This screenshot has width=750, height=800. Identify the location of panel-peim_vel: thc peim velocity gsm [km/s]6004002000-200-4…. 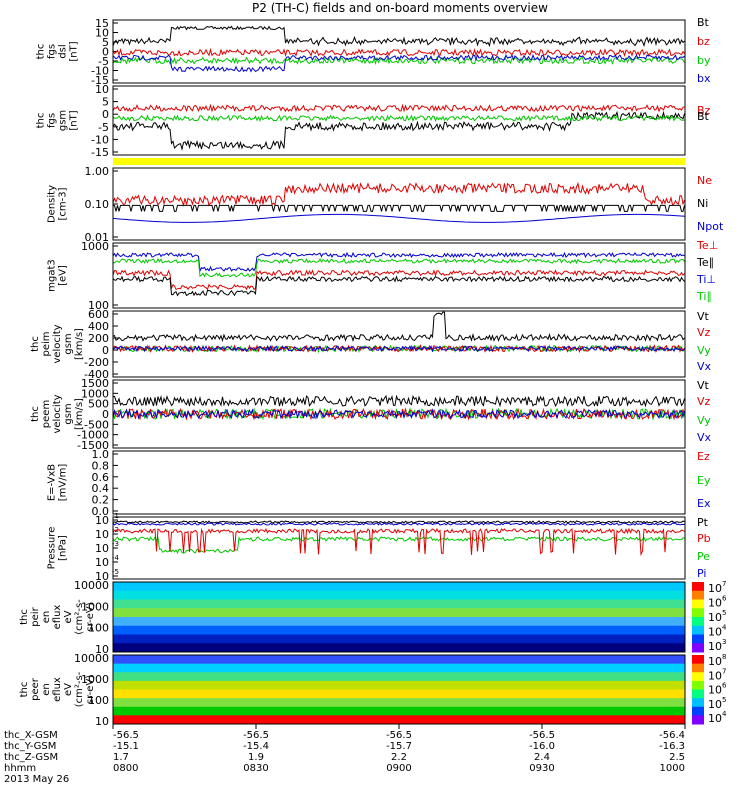
(371, 344).